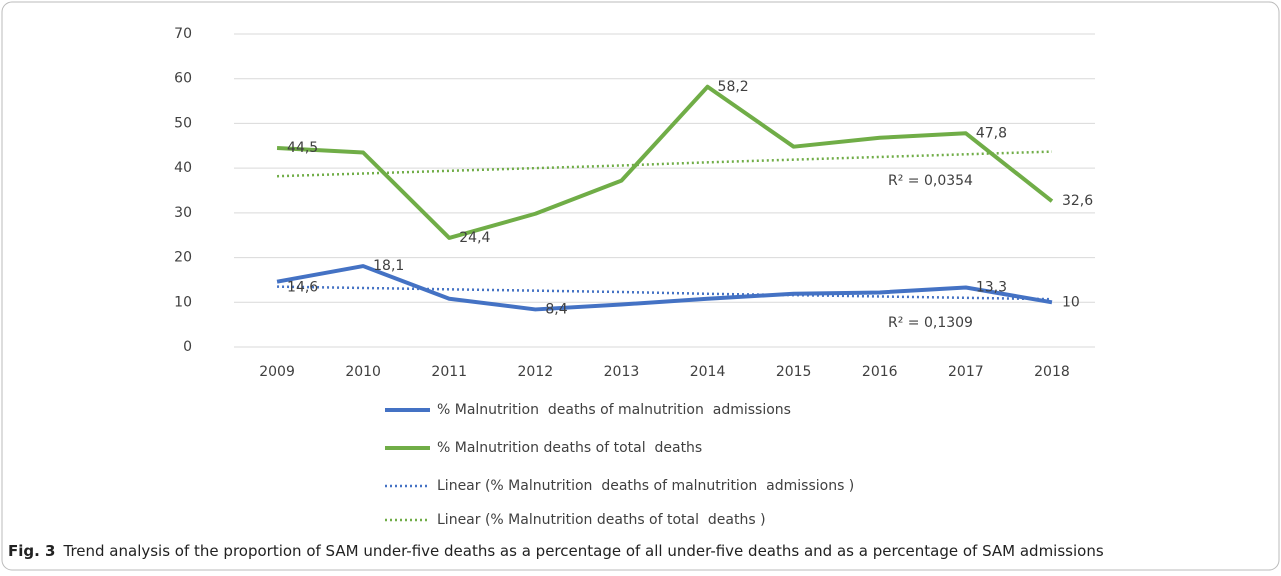  I want to click on data-label: 44,5, so click(302, 148).